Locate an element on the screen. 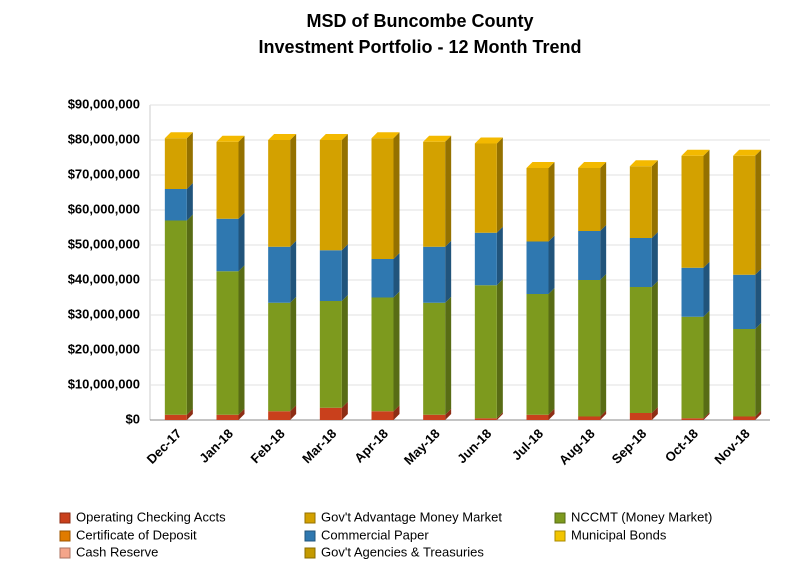 Image resolution: width=788 pixels, height=561 pixels. y-tick-label: $50,000,000 is located at coordinates (104, 243).